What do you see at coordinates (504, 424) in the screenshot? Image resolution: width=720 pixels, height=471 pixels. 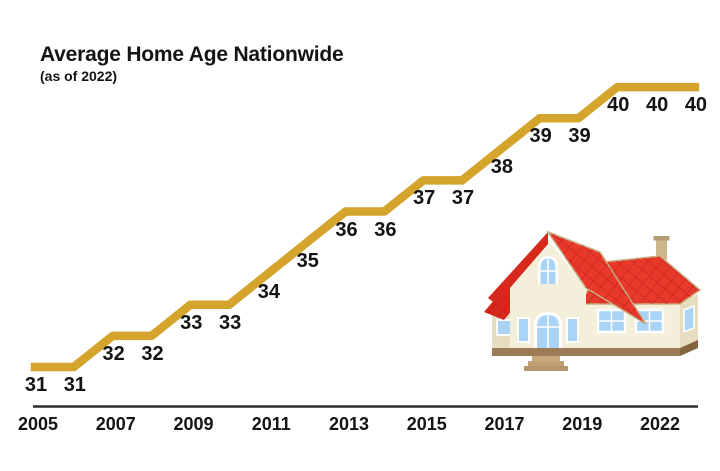 I see `year-tick-label: 2017` at bounding box center [504, 424].